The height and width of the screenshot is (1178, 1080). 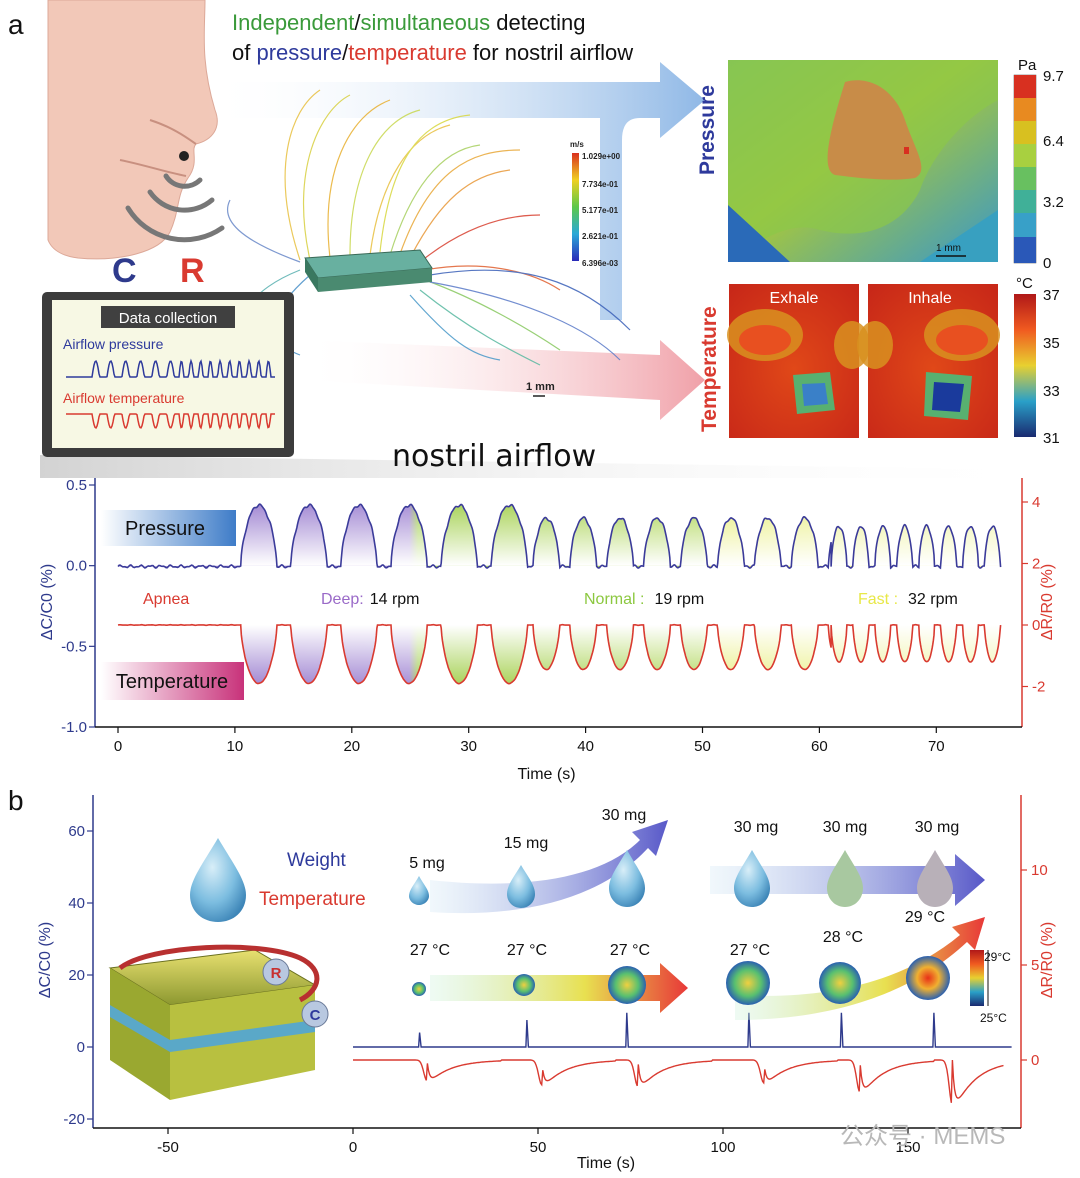 I want to click on chart-a-y-tick-label: -1.0, so click(x=74, y=727).